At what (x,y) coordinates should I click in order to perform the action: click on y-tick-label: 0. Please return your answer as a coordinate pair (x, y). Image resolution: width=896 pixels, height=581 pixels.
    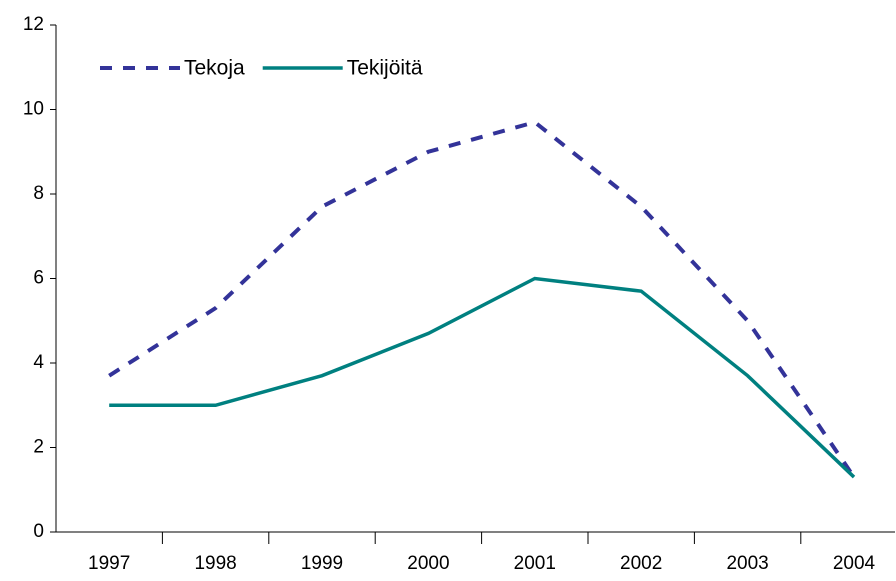
    Looking at the image, I should click on (38, 531).